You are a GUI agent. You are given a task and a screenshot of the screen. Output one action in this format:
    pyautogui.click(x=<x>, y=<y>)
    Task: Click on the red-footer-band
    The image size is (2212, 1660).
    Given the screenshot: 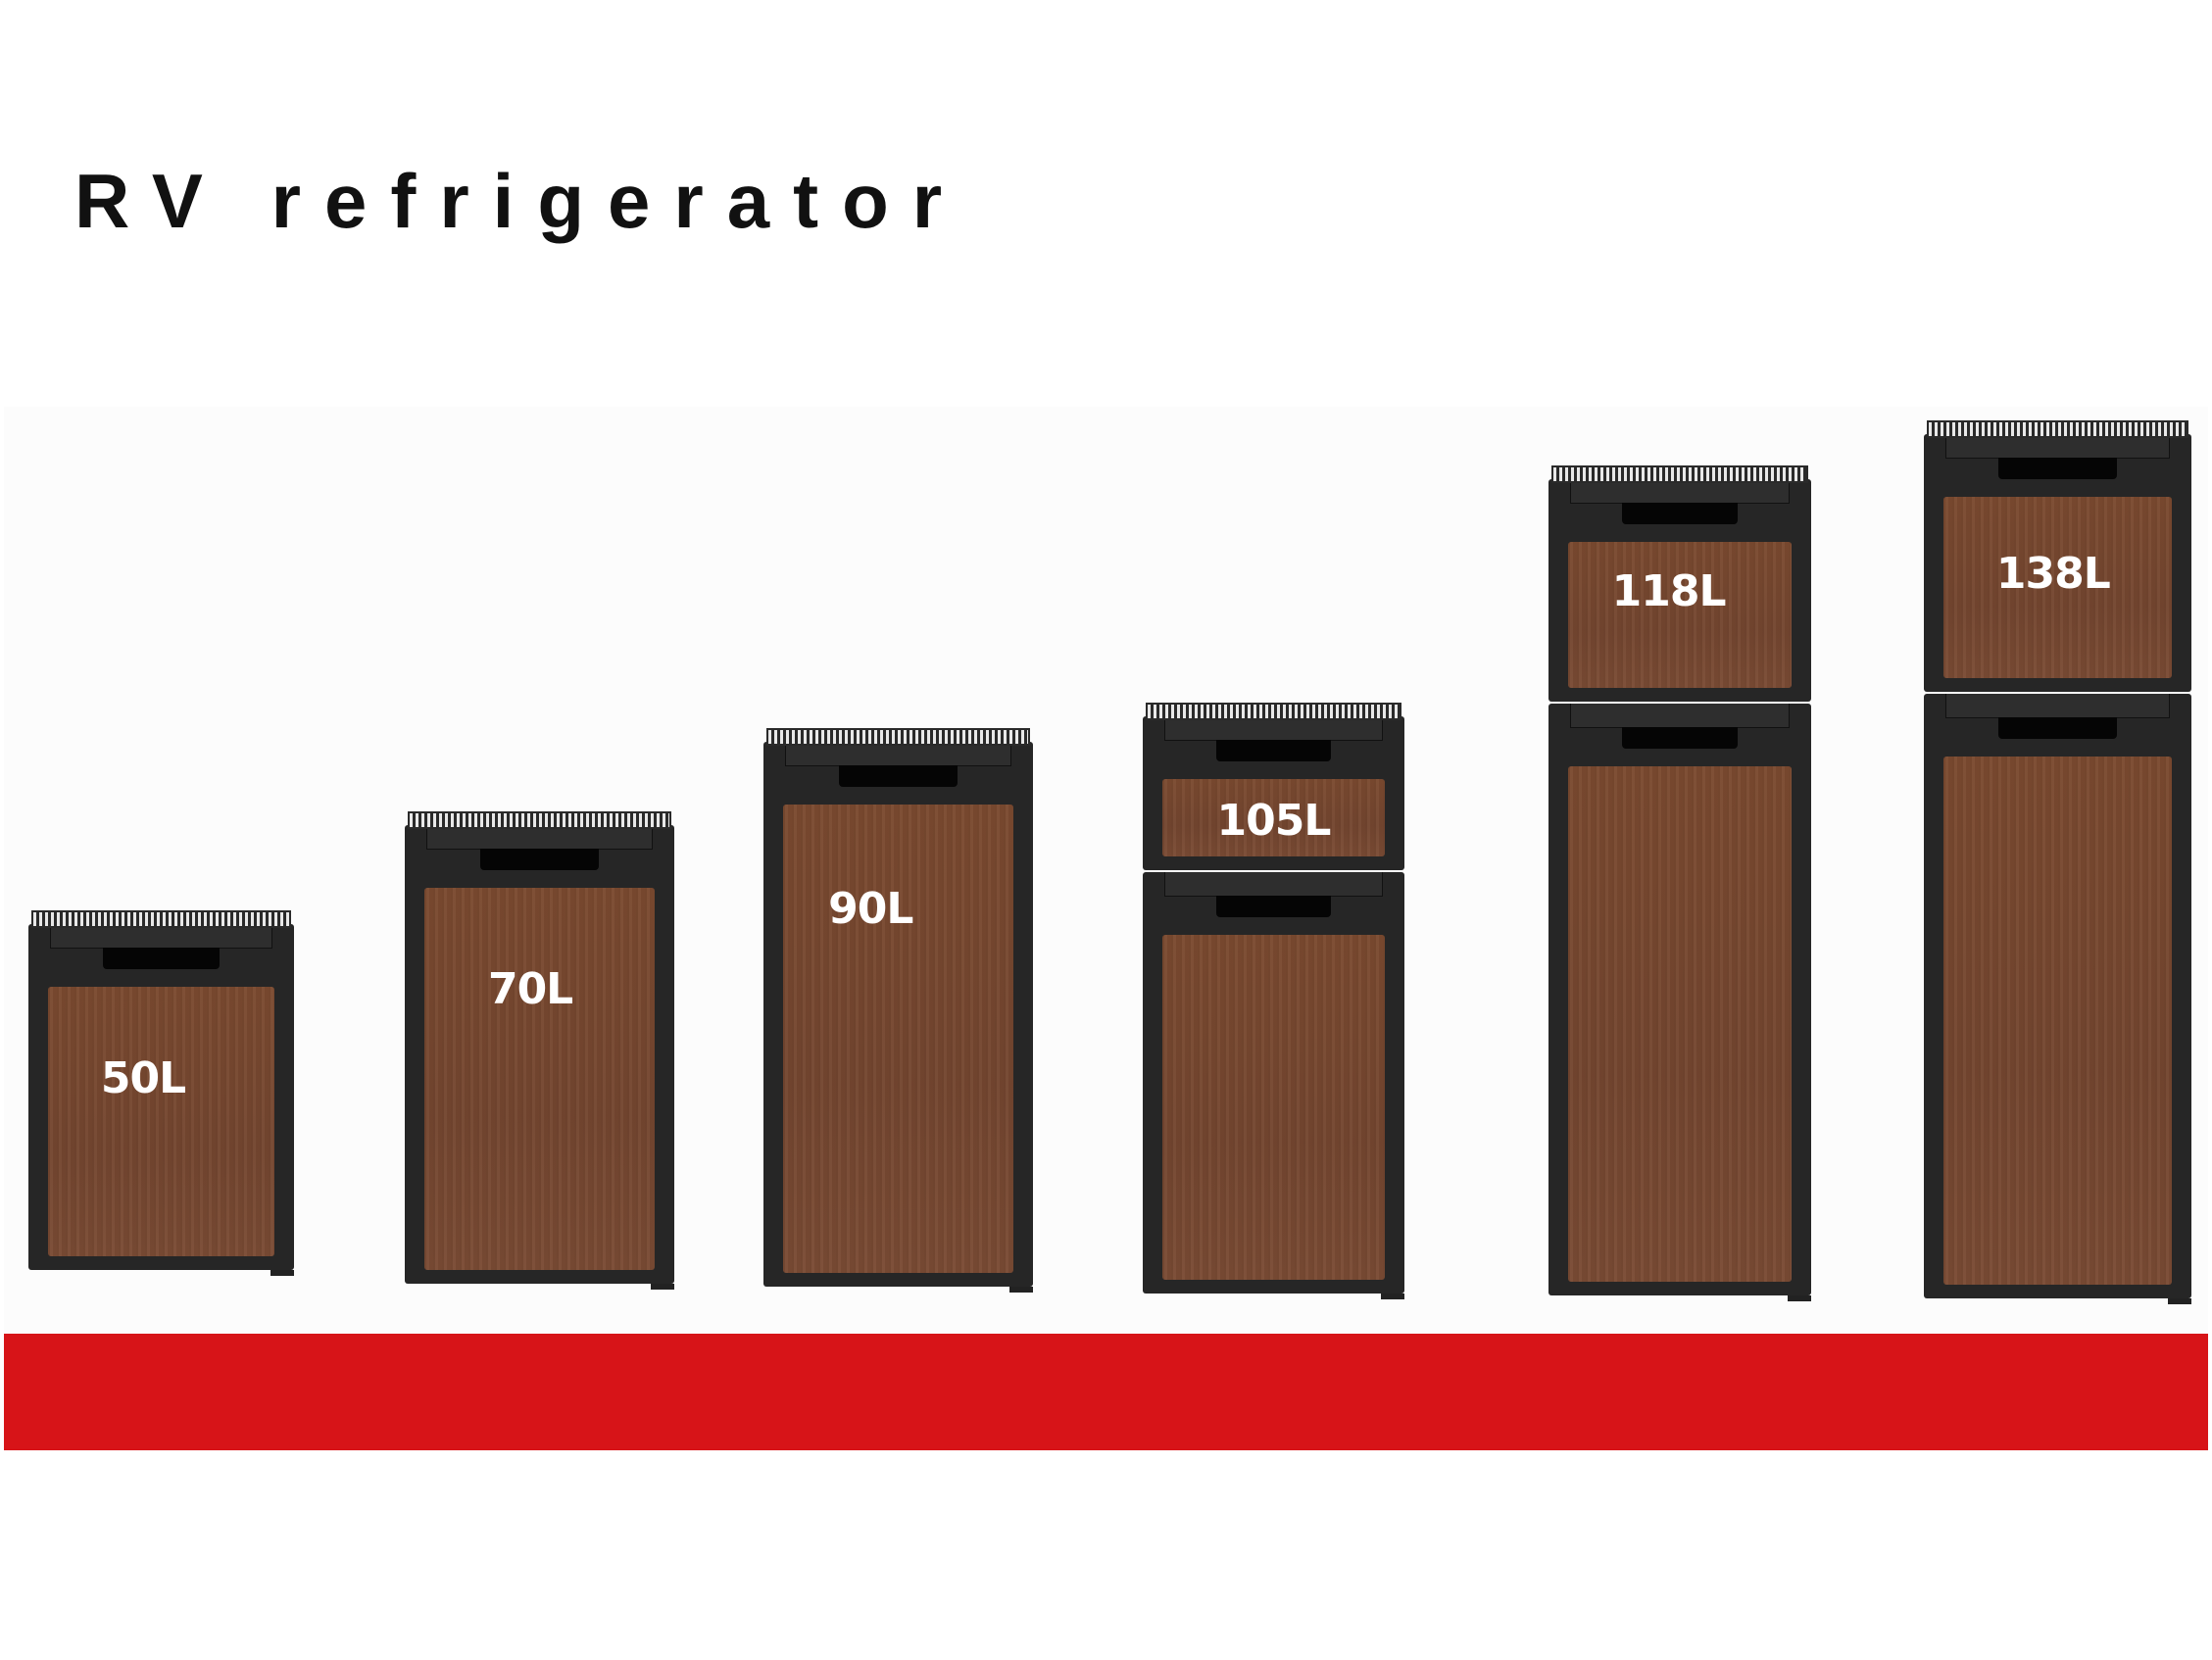 What is the action you would take?
    pyautogui.click(x=1106, y=1392)
    